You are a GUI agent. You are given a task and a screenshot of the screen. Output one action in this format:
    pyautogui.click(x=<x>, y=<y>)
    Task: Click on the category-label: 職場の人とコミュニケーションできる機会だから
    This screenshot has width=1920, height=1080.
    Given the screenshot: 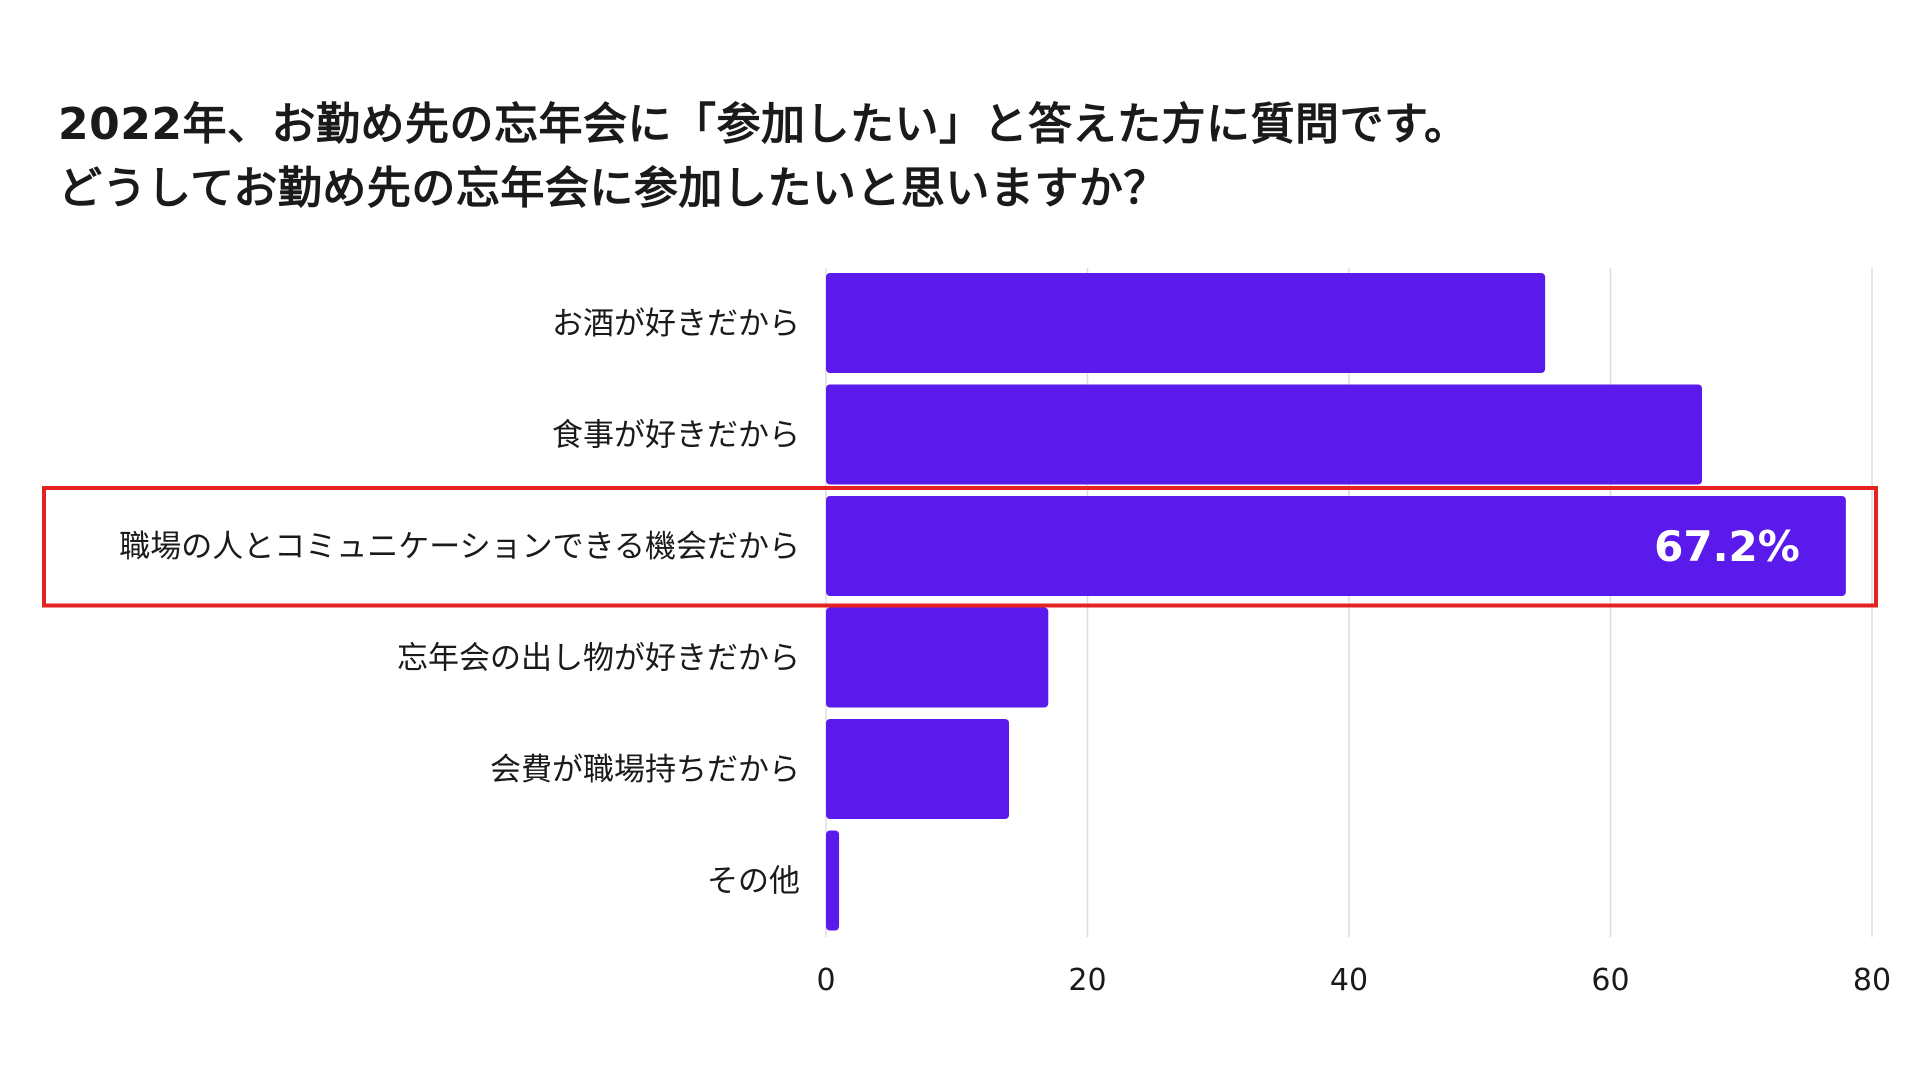 What is the action you would take?
    pyautogui.click(x=459, y=547)
    